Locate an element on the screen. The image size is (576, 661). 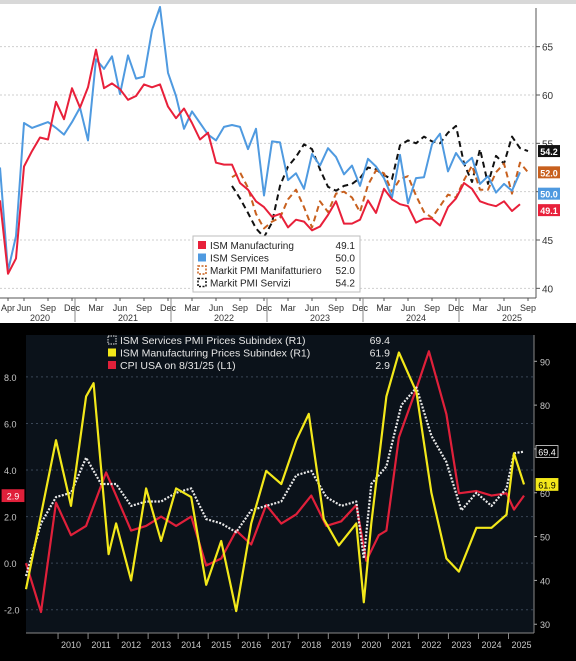
chart1-ytick-label: 45 is located at coordinates (548, 241).